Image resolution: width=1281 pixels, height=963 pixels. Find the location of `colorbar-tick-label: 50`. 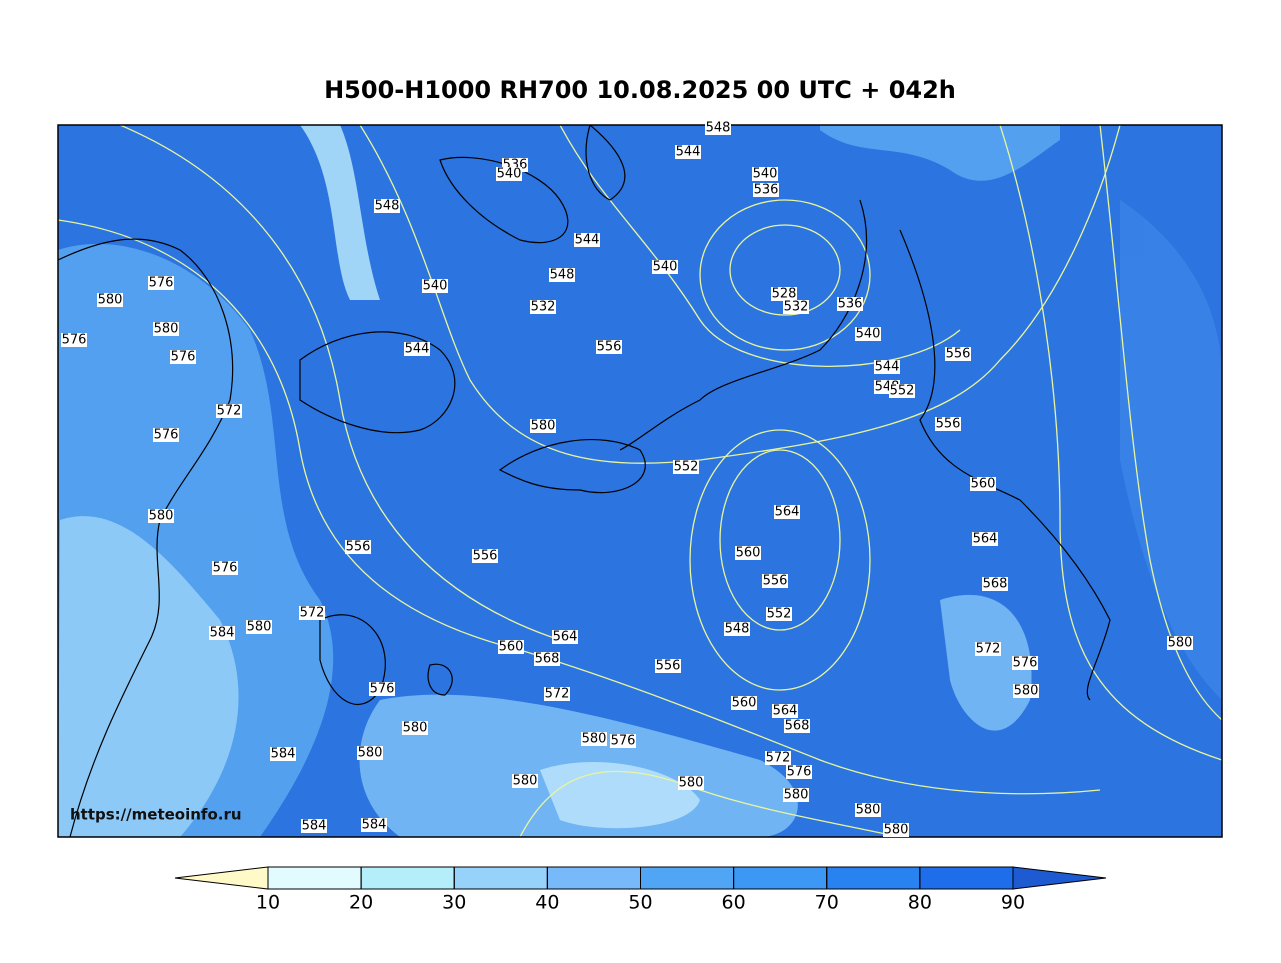

colorbar-tick-label: 50 is located at coordinates (640, 903).